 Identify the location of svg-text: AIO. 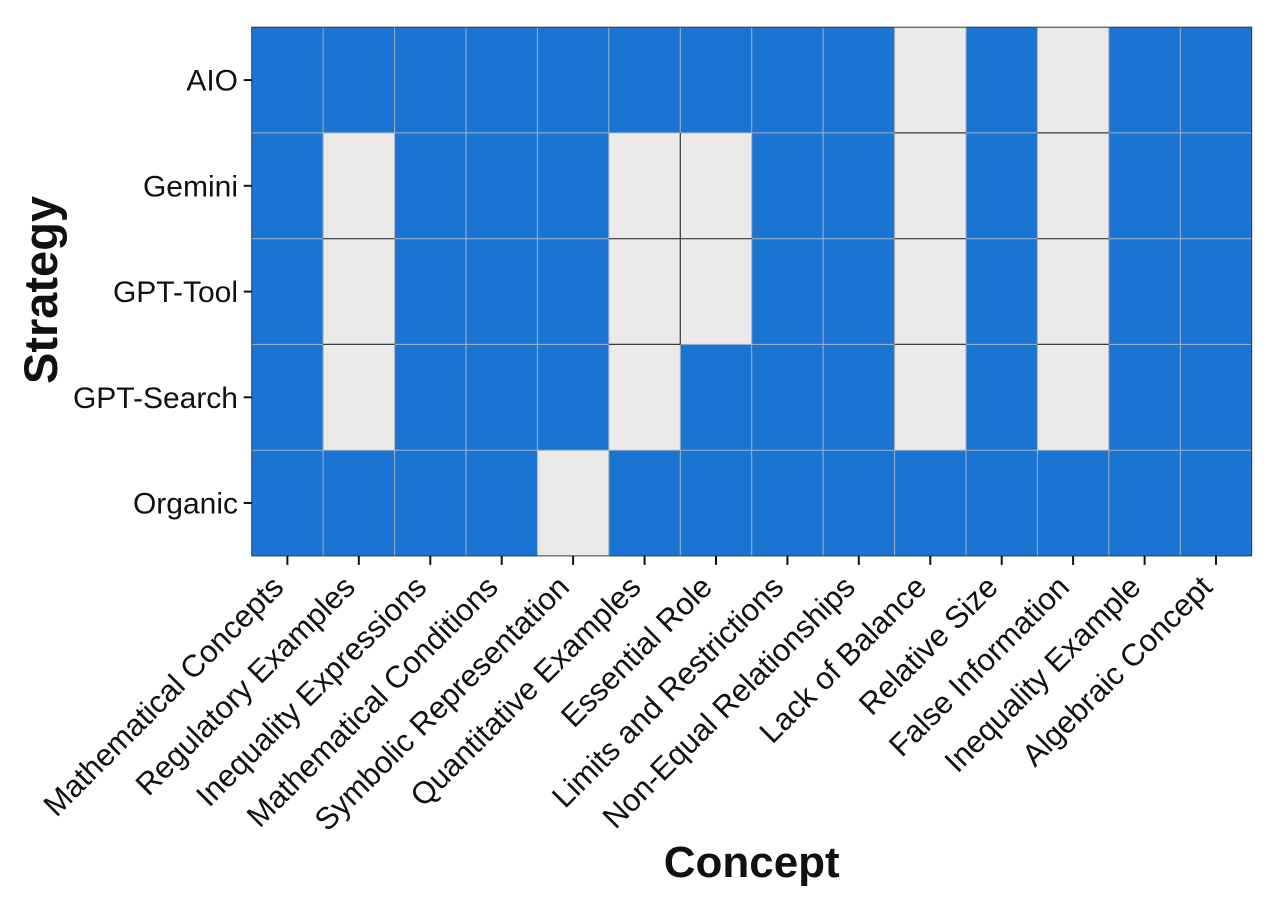
(212, 81).